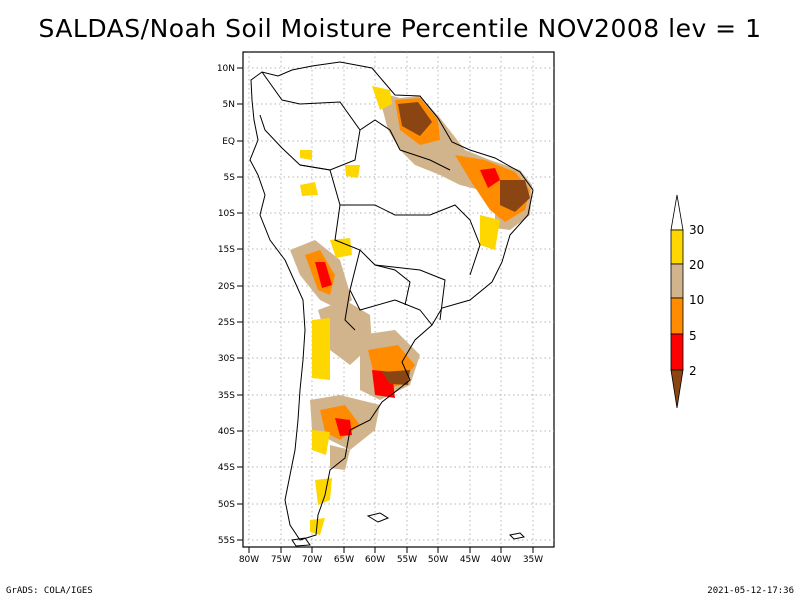 Image resolution: width=800 pixels, height=600 pixels. Describe the element at coordinates (501, 560) in the screenshot. I see `lon-tick-label: 40W` at that location.